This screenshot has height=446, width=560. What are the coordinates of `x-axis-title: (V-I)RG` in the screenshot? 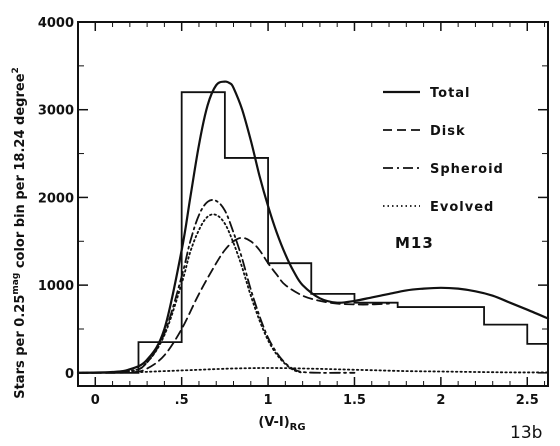 It's located at (281, 424).